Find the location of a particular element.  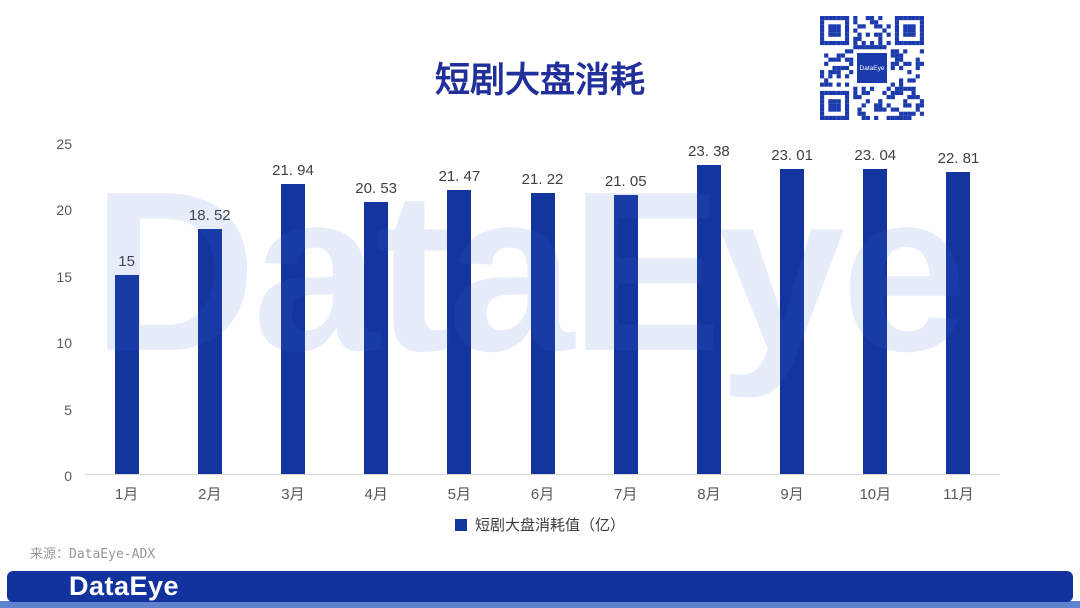

y-axis-label: 20 is located at coordinates (64, 210).